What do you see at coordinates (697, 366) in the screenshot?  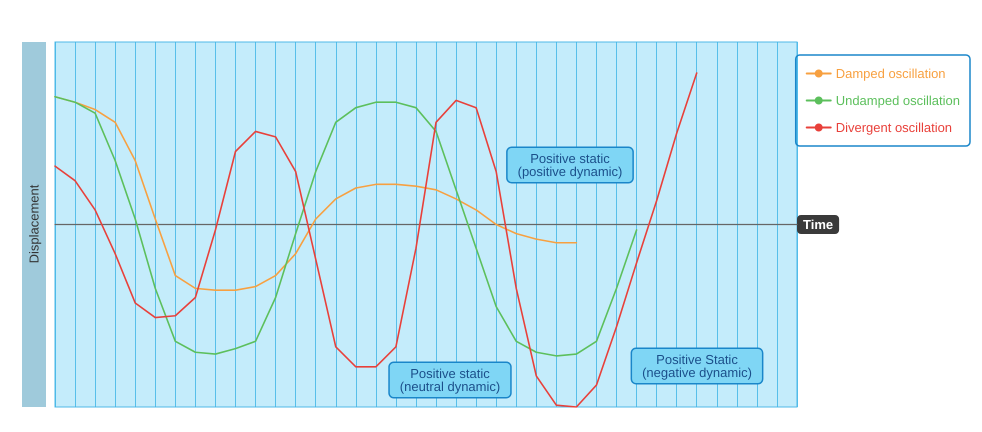 I see `annotation: Positive Static (negative dynamic)` at bounding box center [697, 366].